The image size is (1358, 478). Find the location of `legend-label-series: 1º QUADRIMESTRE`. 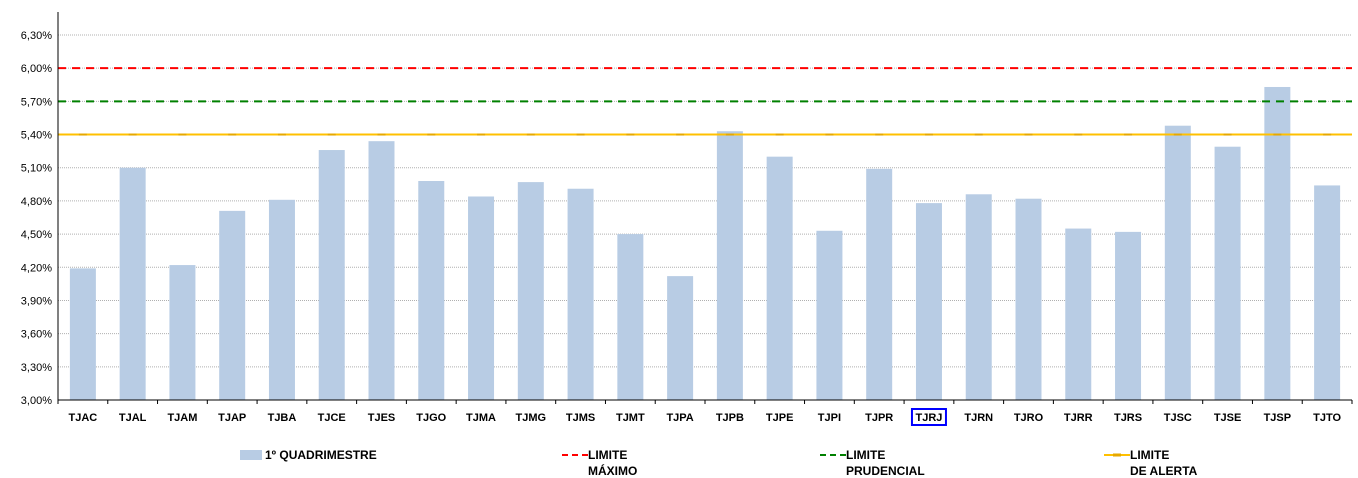

legend-label-series: 1º QUADRIMESTRE is located at coordinates (321, 455).